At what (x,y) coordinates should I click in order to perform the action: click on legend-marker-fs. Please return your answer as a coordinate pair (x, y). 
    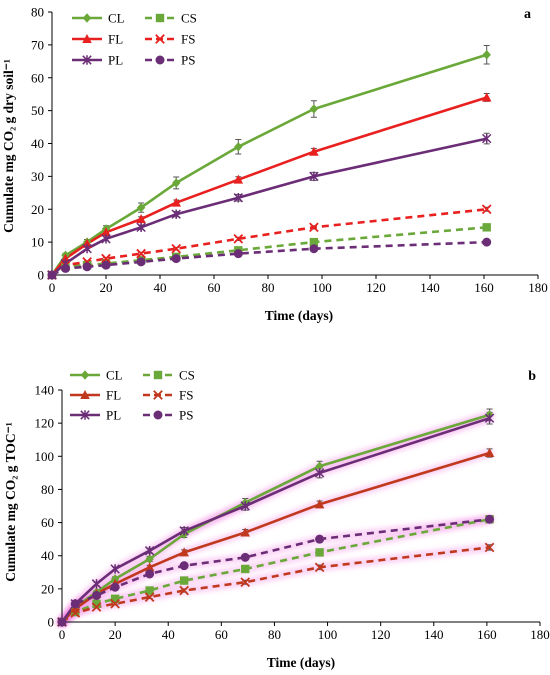
    Looking at the image, I should click on (160, 39).